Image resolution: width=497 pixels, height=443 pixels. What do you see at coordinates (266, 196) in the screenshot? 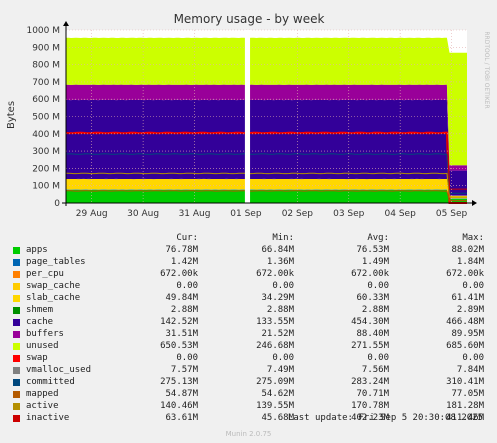
I see `area-apps` at bounding box center [266, 196].